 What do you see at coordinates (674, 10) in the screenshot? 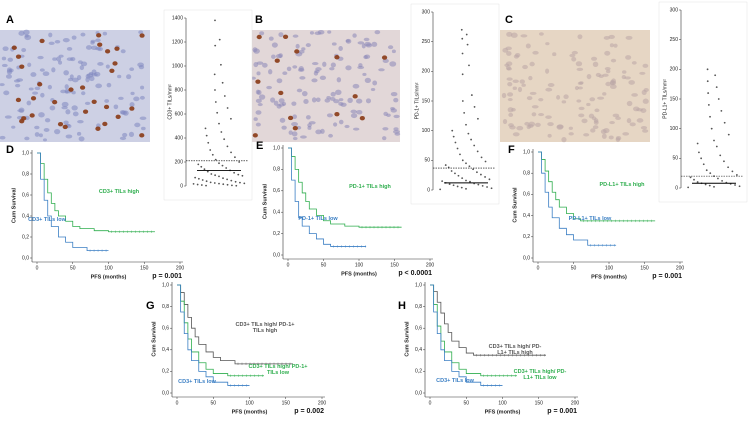
I see `y-tick-label: 300` at bounding box center [674, 10].